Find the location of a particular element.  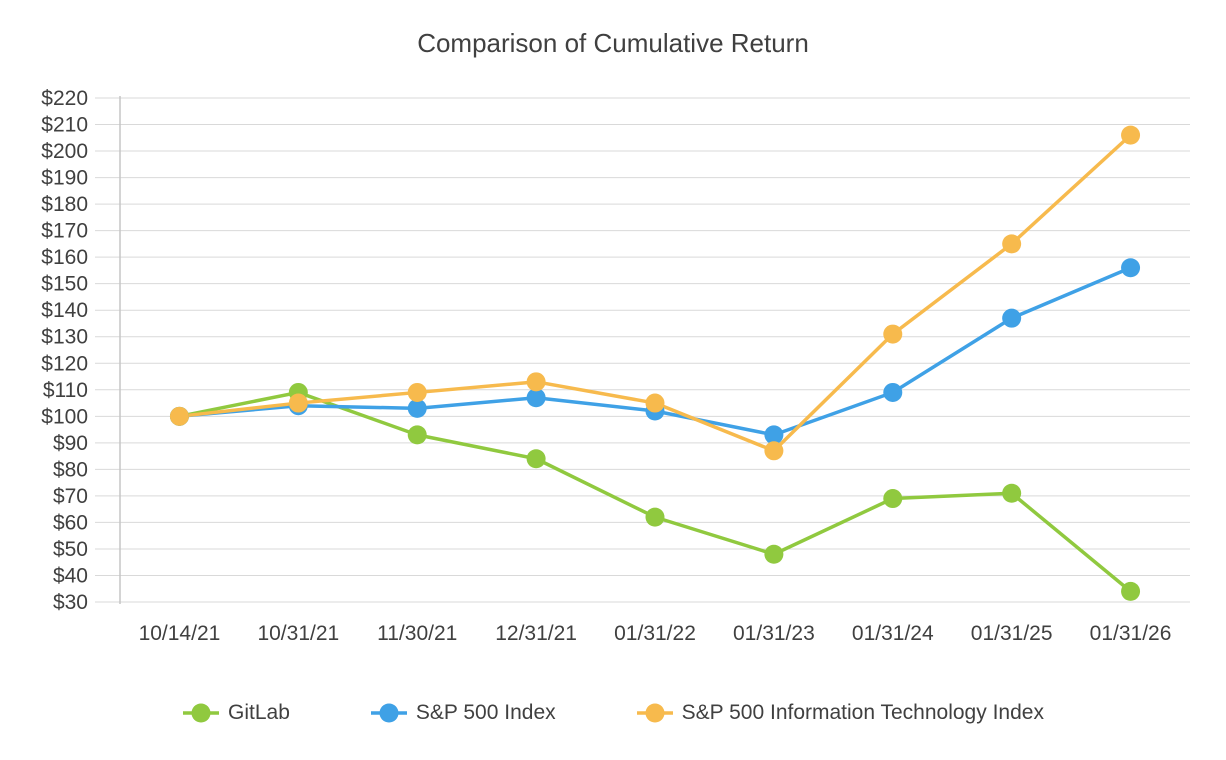

x-axis-tick-label: 01/31/25 is located at coordinates (1012, 633).